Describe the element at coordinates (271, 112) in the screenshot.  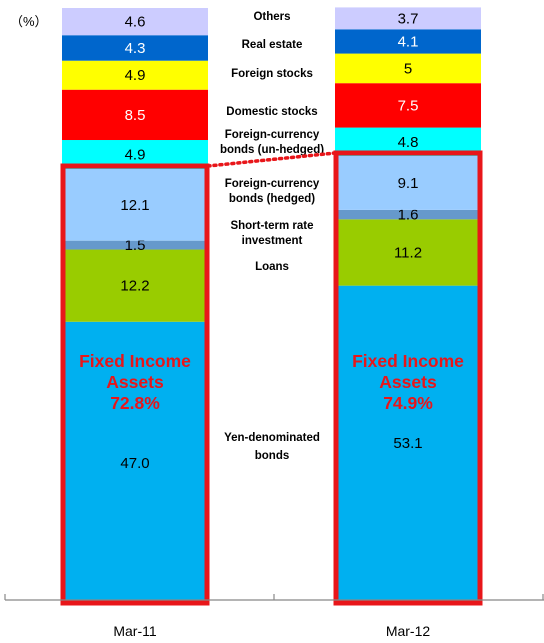
I see `series-label: Domestic stocks` at that location.